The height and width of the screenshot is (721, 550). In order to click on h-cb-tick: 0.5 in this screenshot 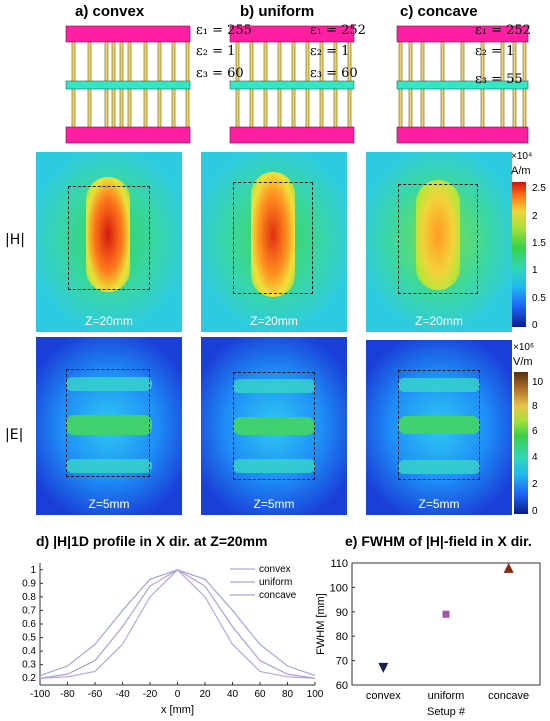, I will do `click(539, 298)`.